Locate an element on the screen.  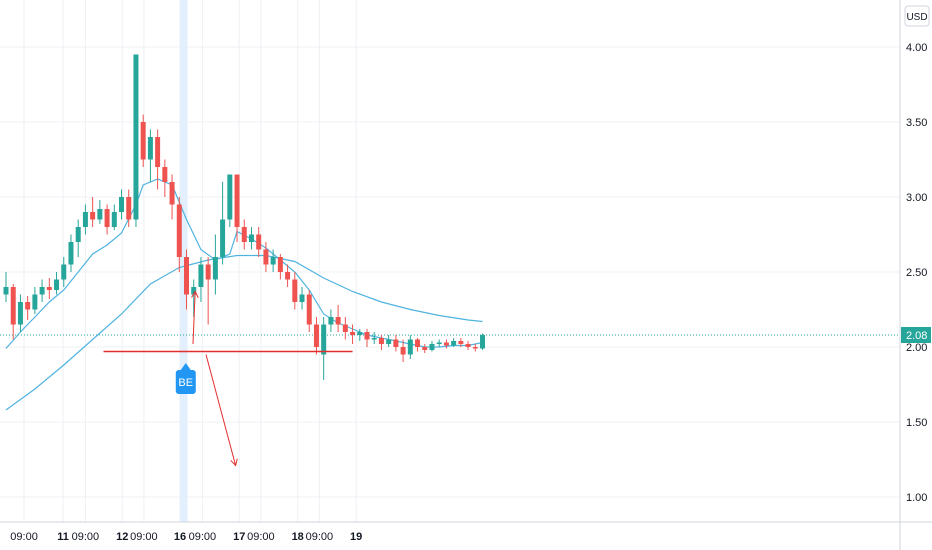
drawings is located at coordinates (228, 378).